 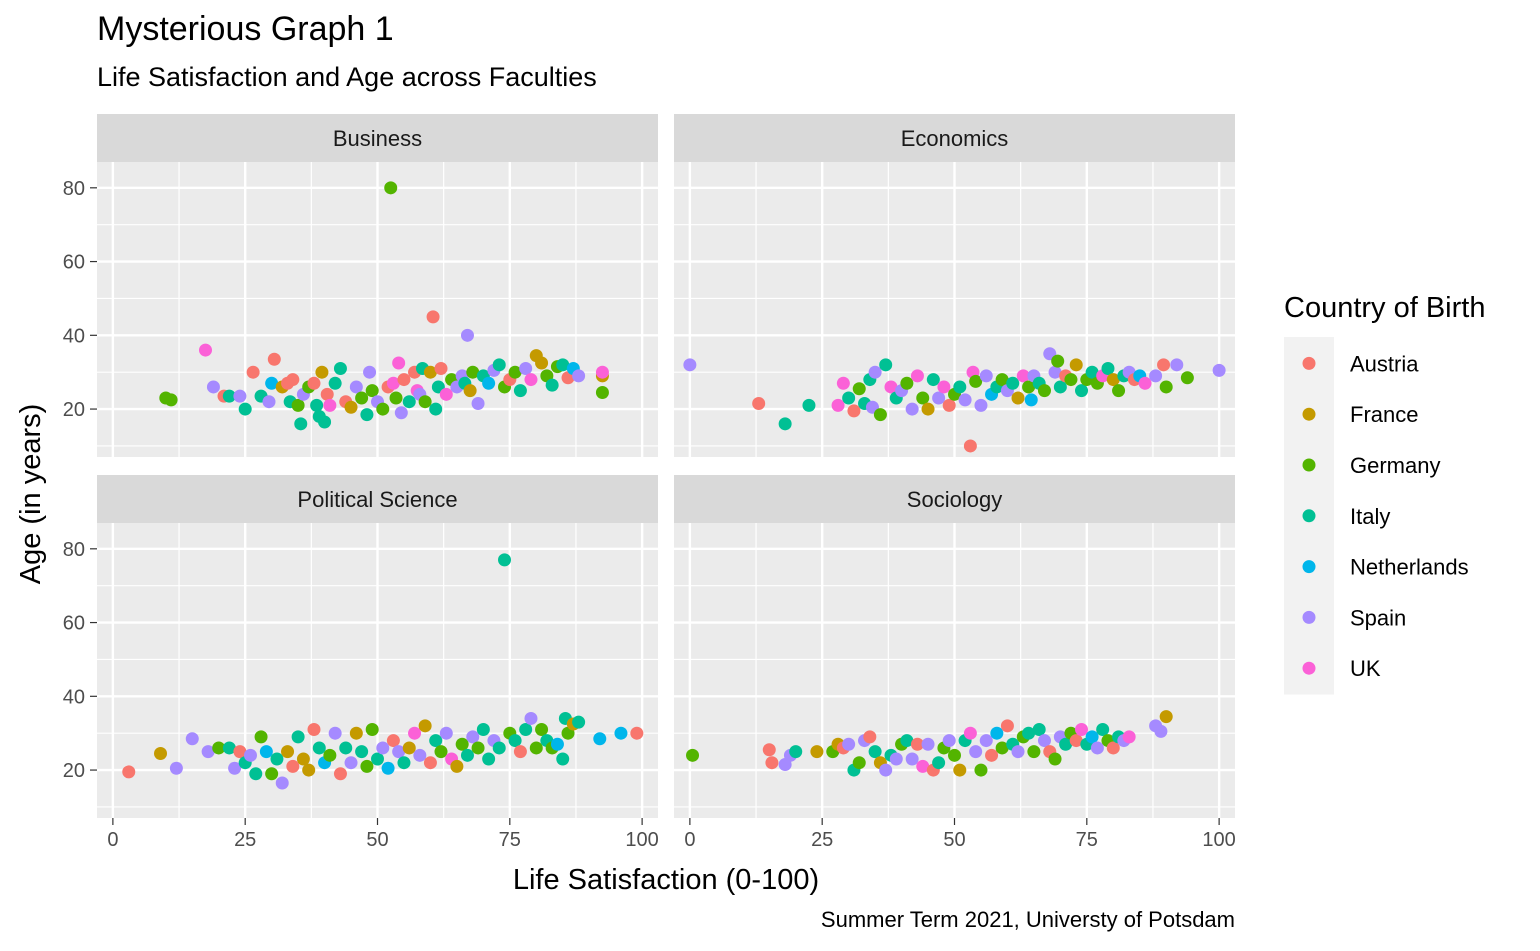 I want to click on legend-label: Germany, so click(x=1395, y=465).